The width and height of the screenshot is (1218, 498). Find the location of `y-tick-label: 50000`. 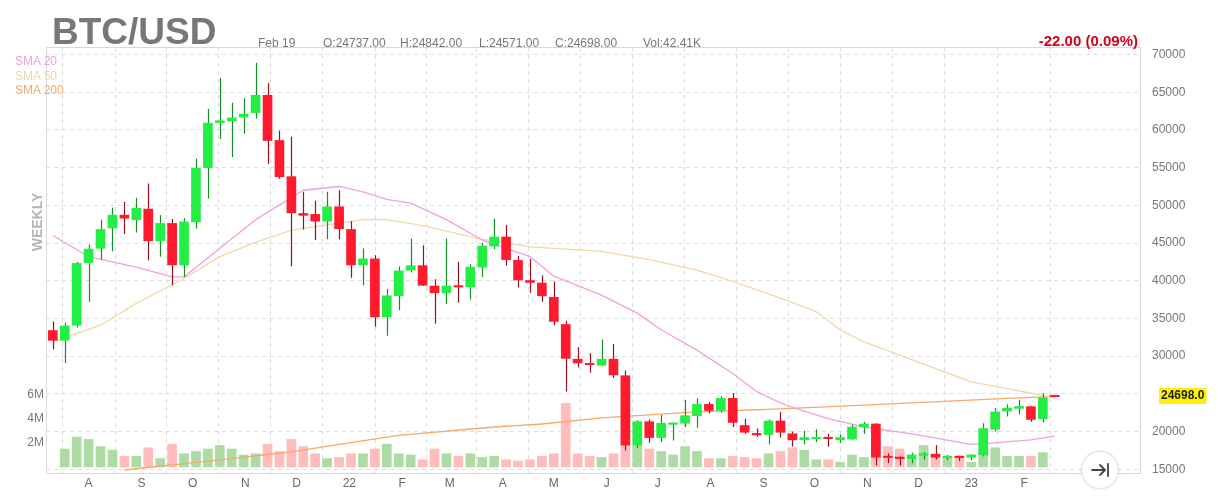

y-tick-label: 50000 is located at coordinates (1169, 204).